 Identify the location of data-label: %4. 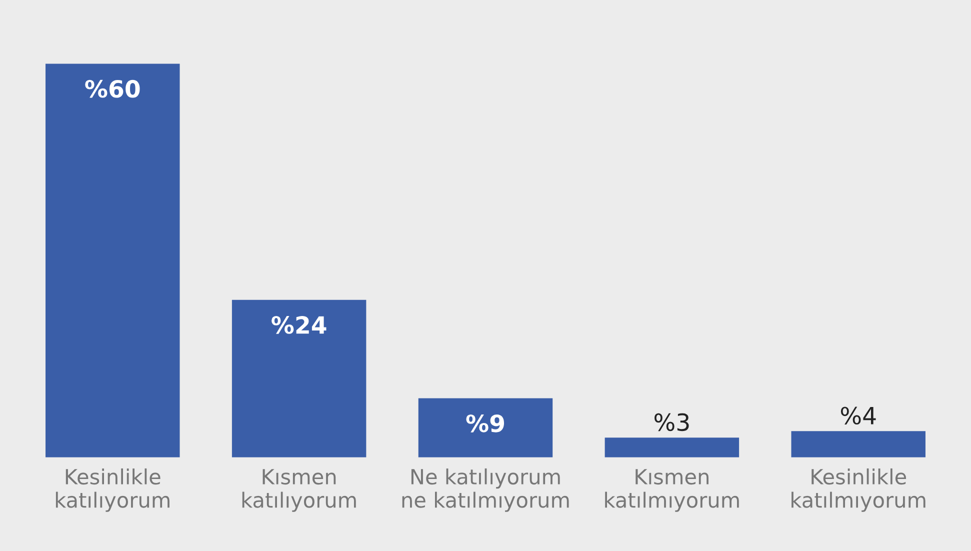
(858, 415).